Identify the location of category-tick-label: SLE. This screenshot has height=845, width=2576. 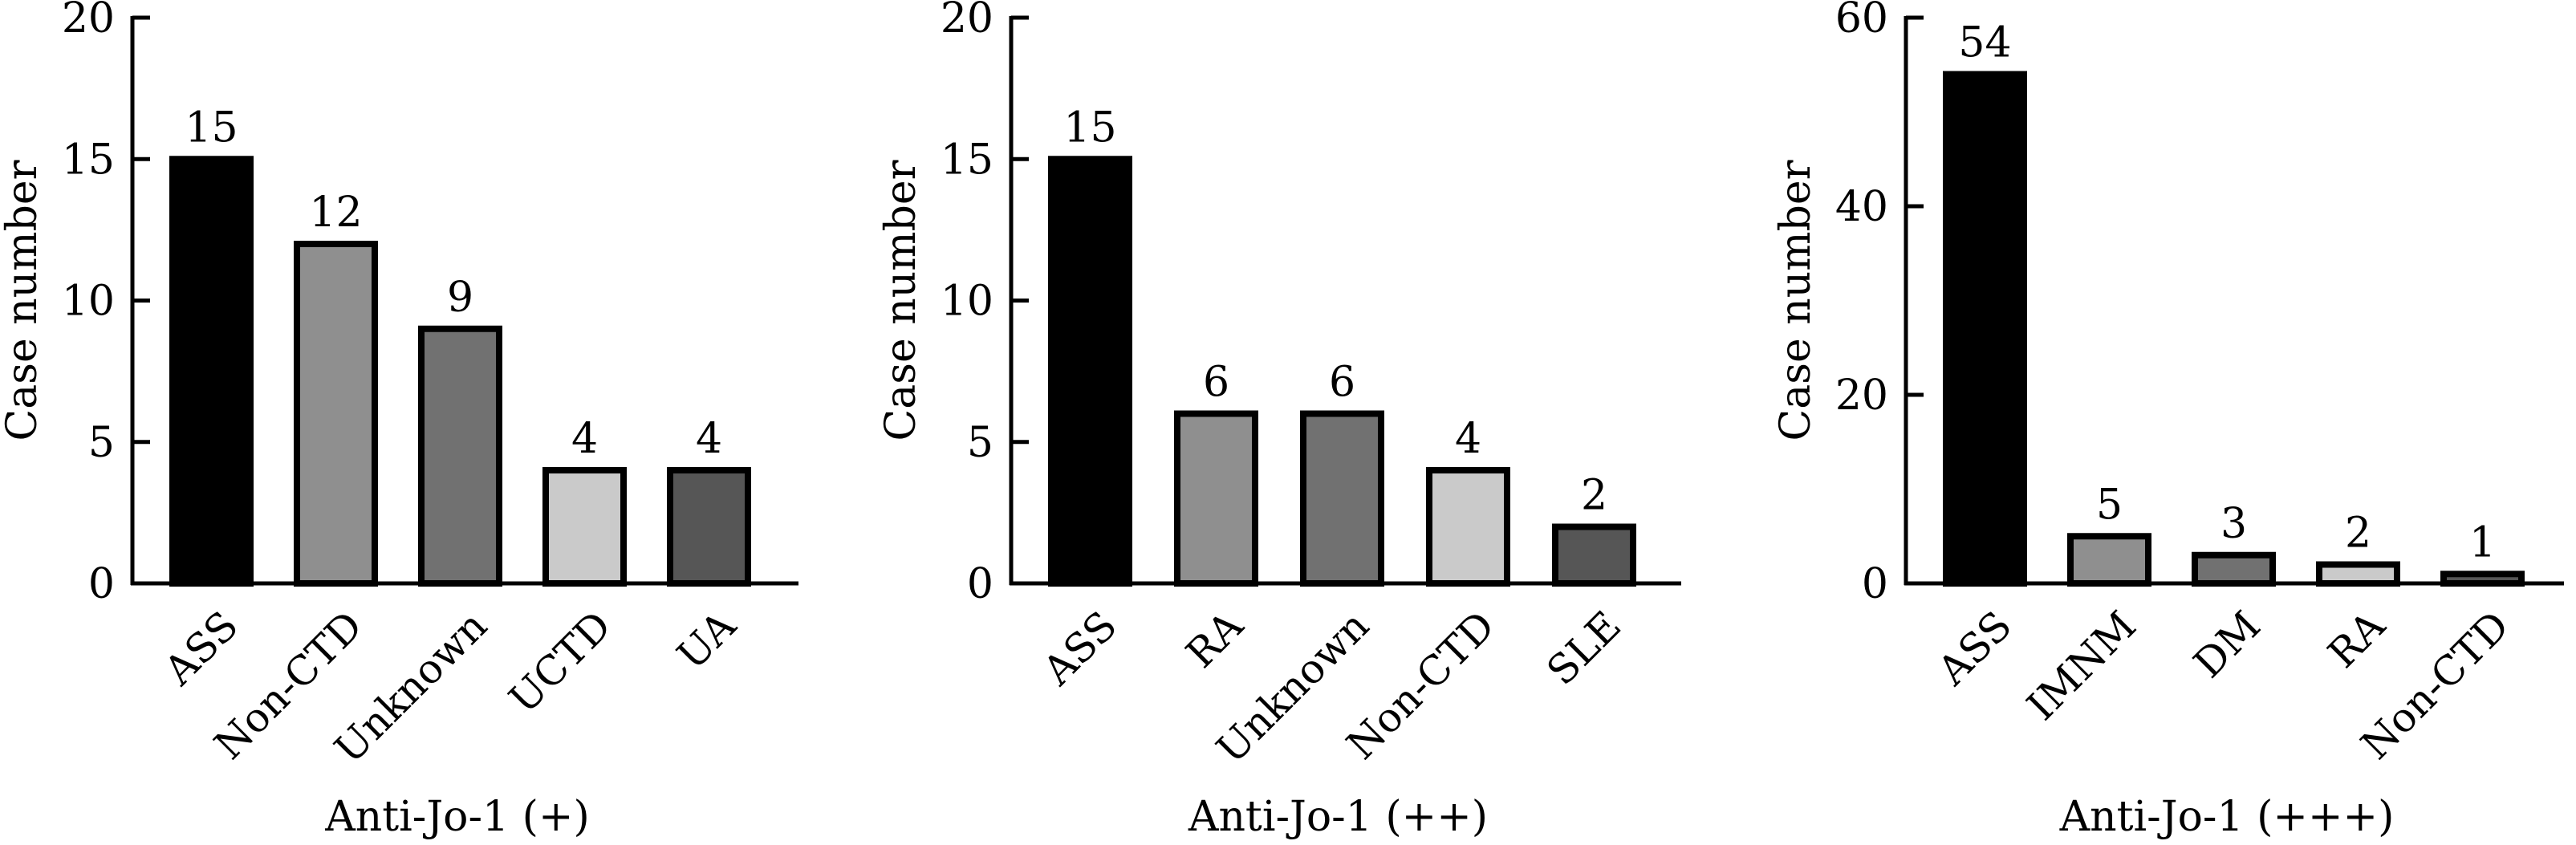
(1584, 648).